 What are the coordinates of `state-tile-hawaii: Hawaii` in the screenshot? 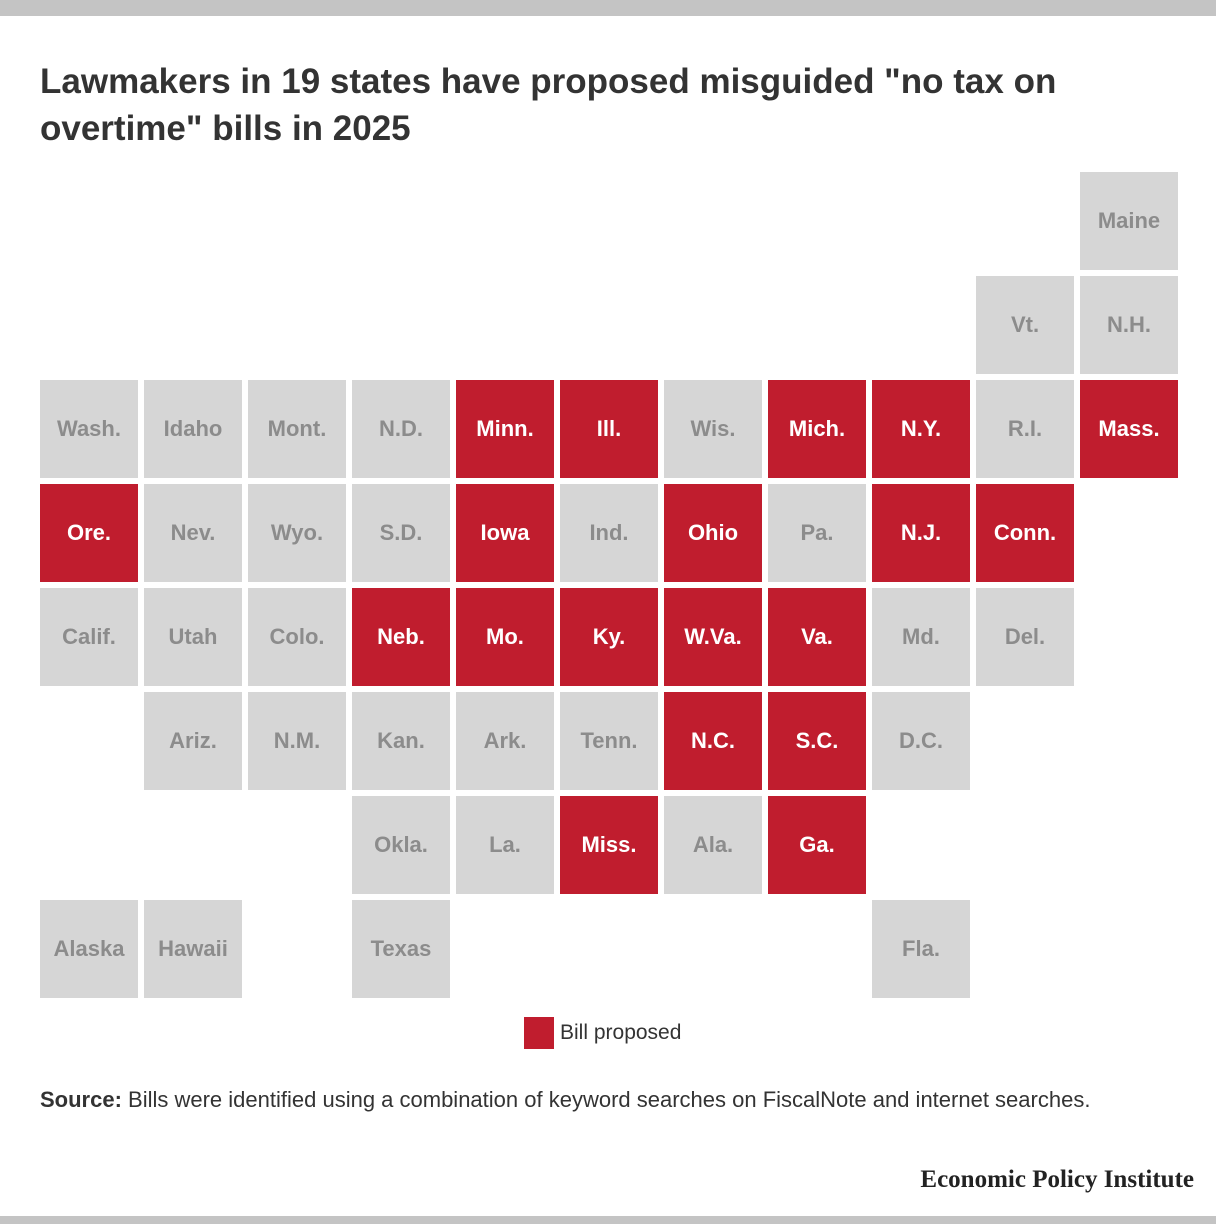 It's located at (193, 949).